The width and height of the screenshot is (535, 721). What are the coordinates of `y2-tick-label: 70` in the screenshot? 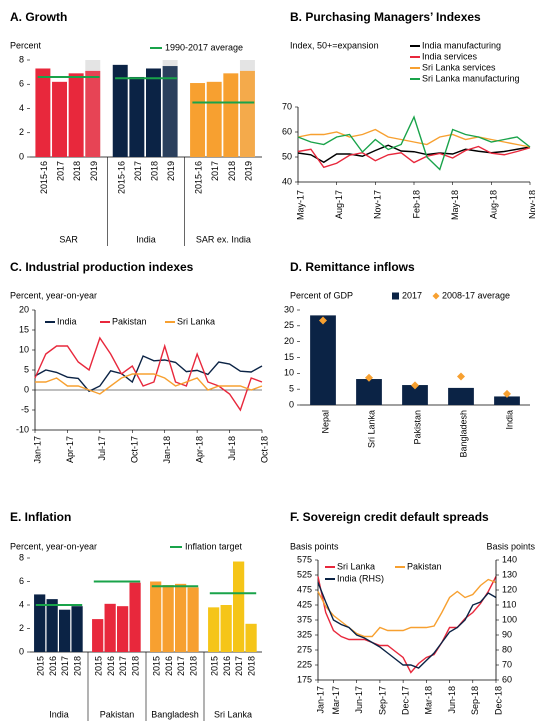 It's located at (507, 664).